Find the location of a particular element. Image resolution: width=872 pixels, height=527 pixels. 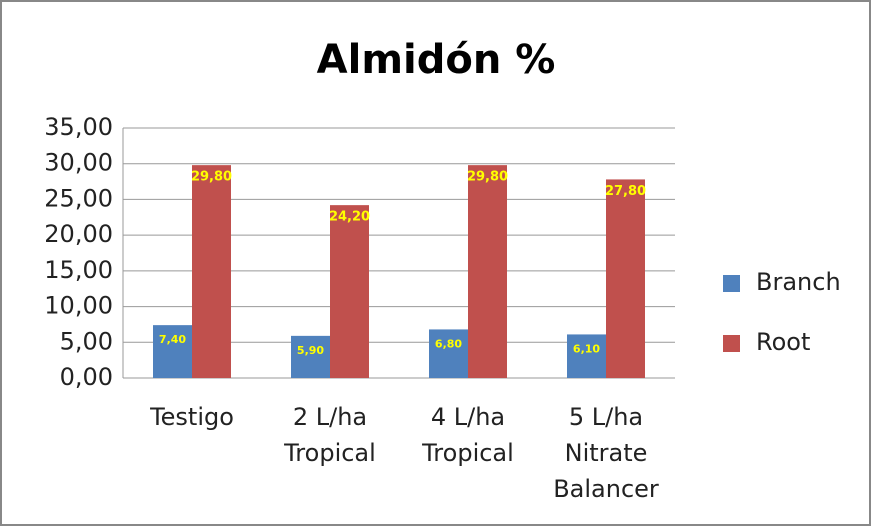

x-tick-label: 5 L/ha is located at coordinates (606, 417).